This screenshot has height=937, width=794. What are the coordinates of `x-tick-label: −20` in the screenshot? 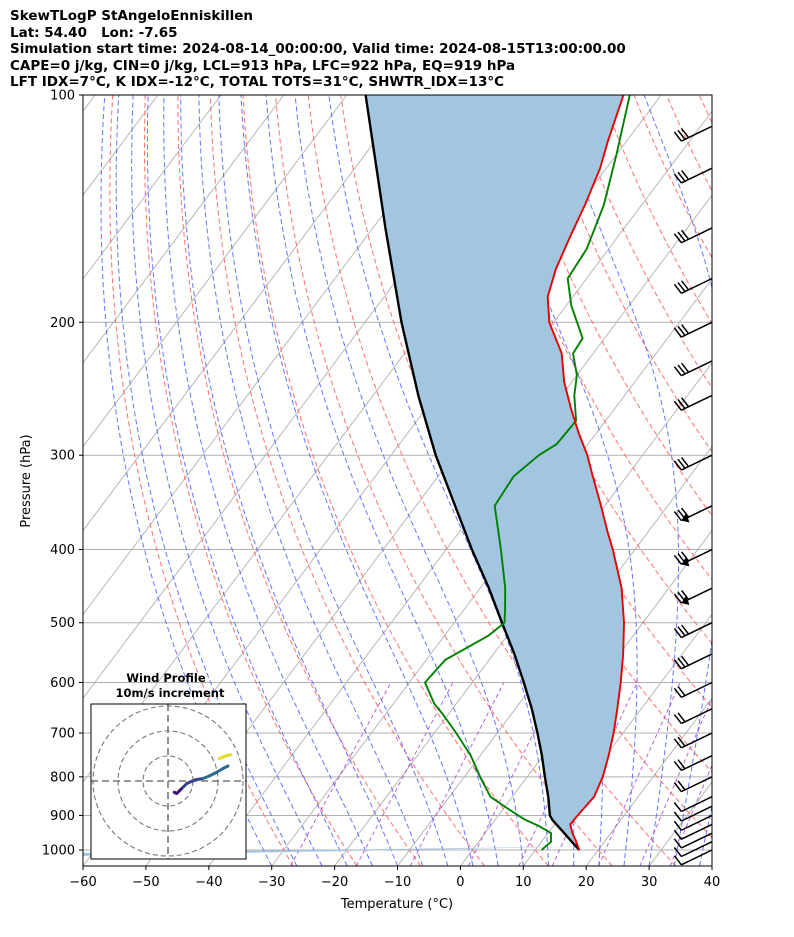 It's located at (334, 882).